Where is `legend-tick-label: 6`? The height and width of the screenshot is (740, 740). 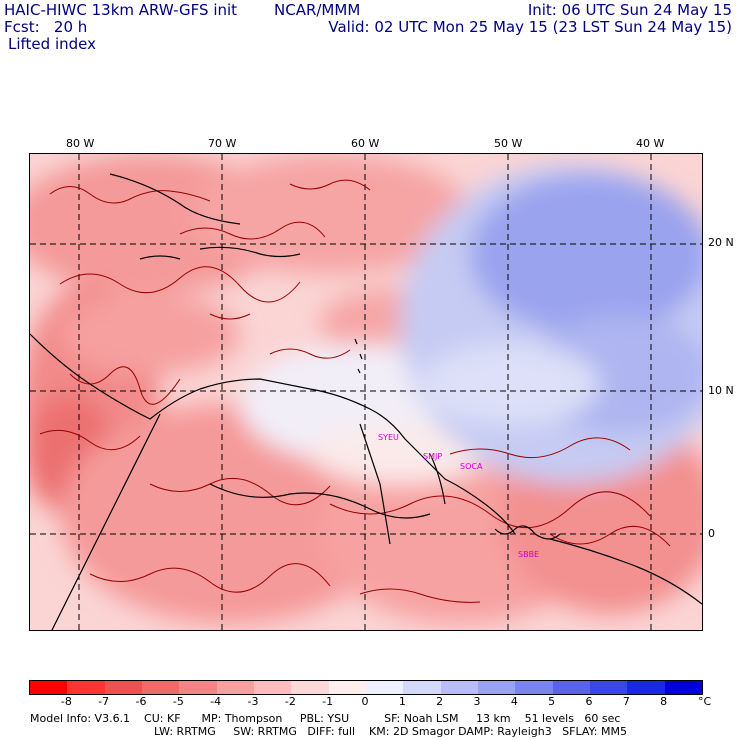
legend-tick-label: 6 is located at coordinates (589, 701).